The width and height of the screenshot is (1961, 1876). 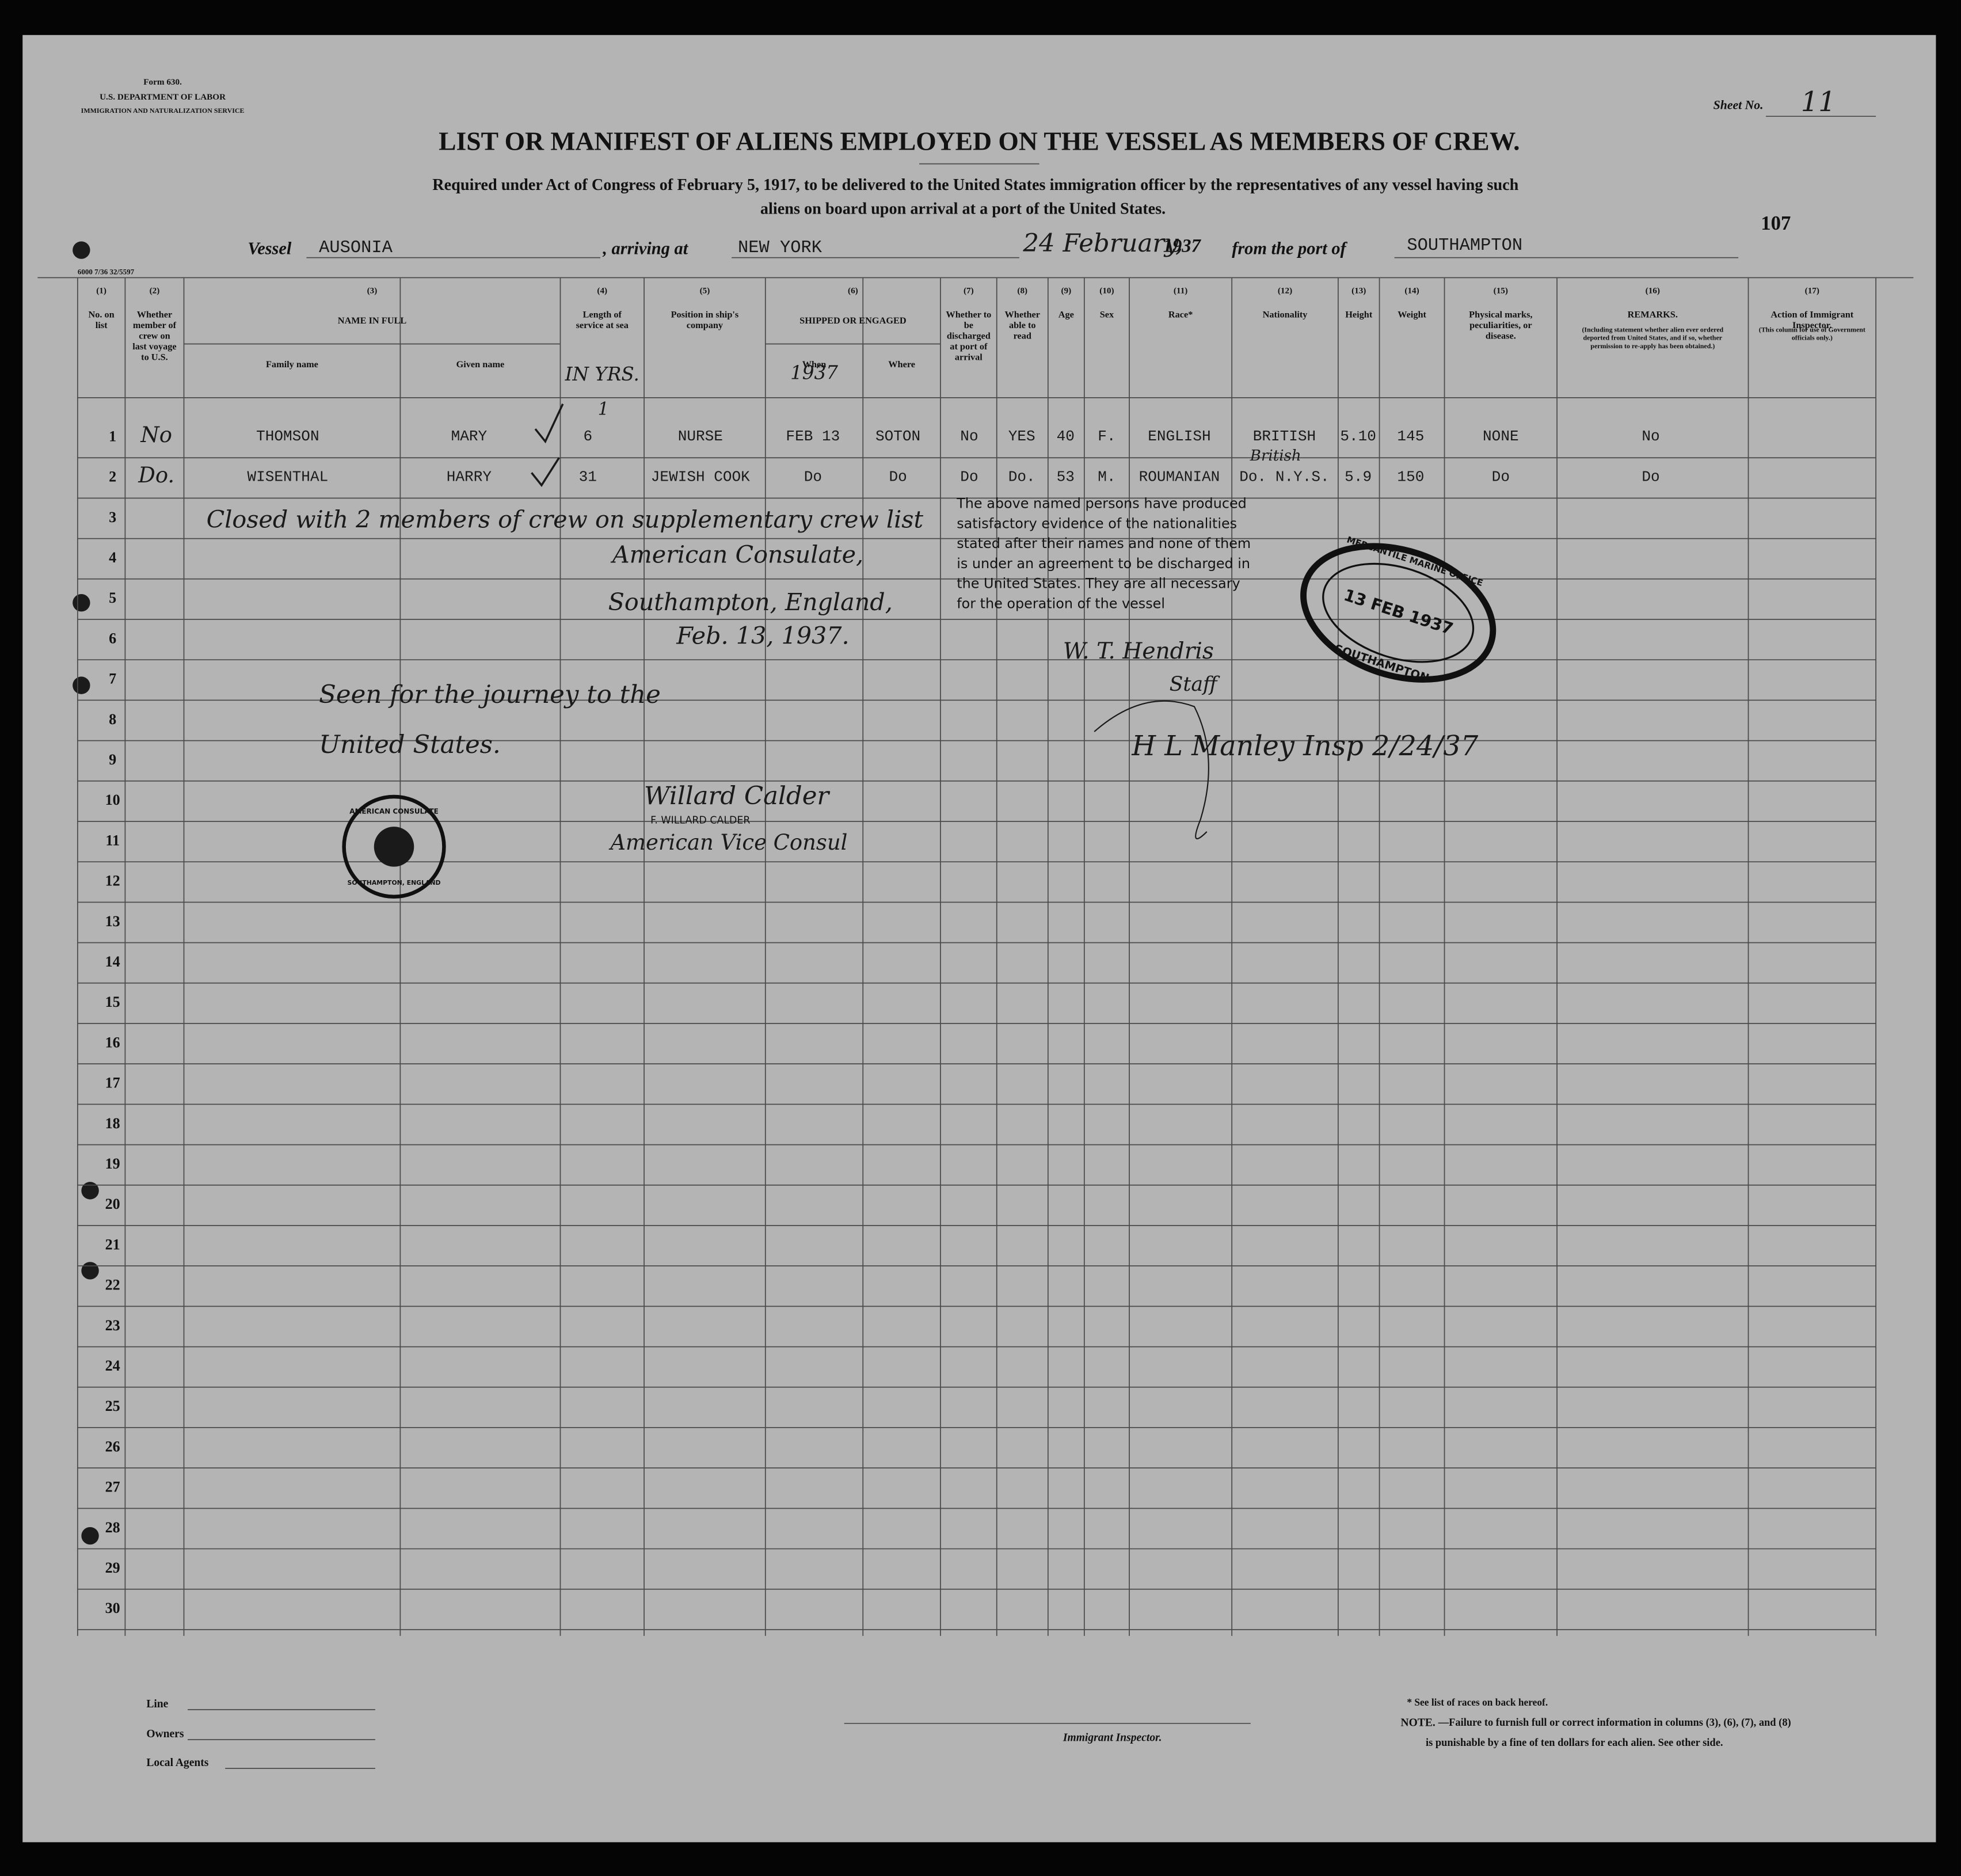 I want to click on column-label: REMARKS., so click(x=1653, y=314).